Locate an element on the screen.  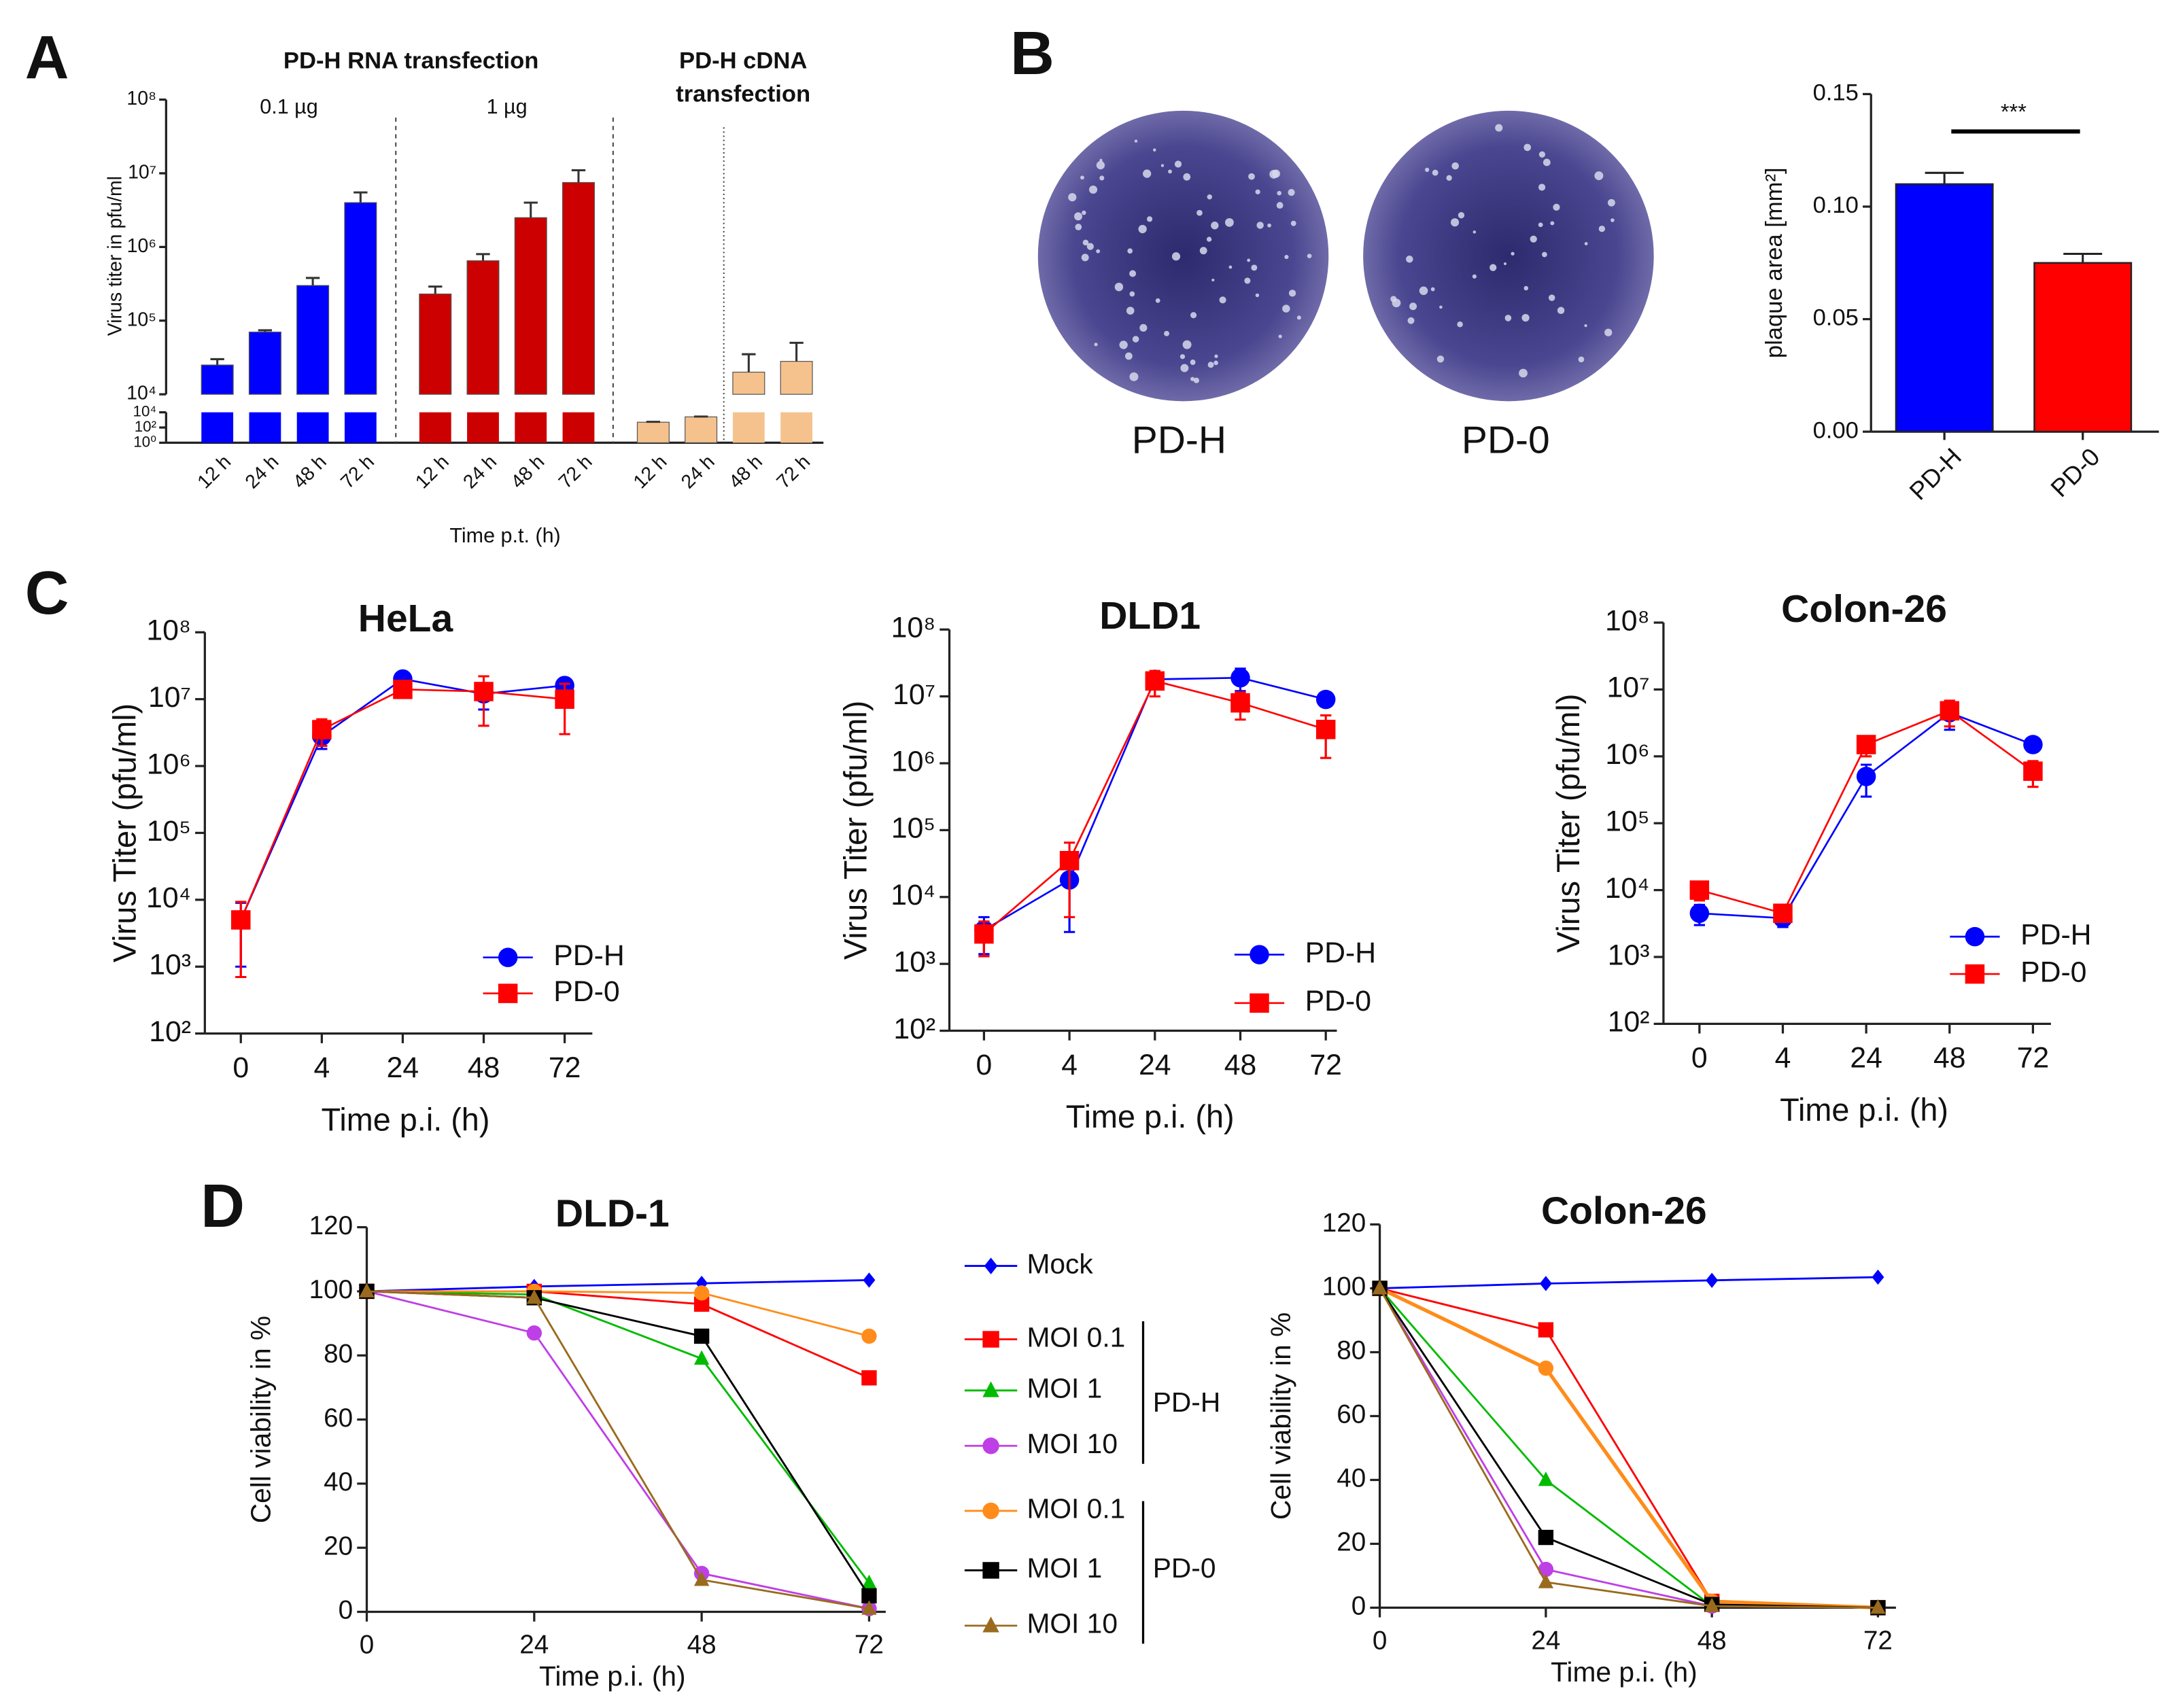
header: PD-H RNA transfection is located at coordinates (411, 61).